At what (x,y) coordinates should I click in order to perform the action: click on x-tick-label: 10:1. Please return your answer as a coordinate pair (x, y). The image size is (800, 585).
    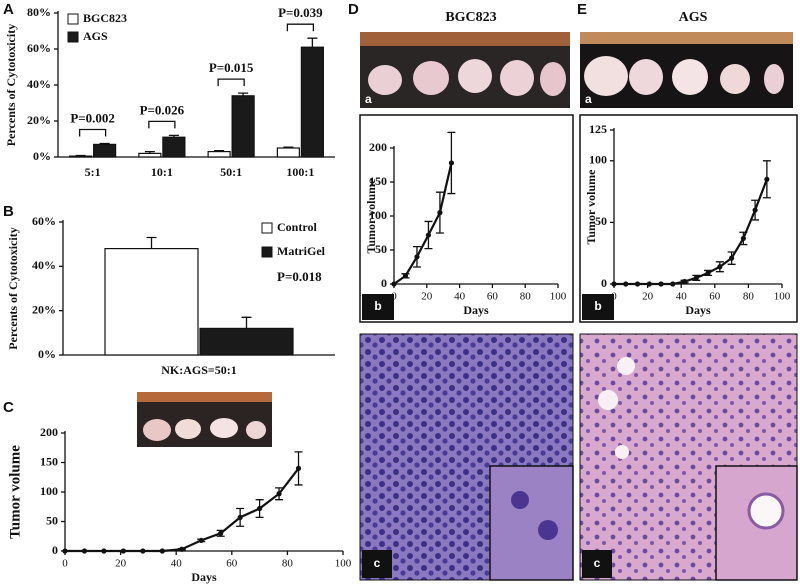
    Looking at the image, I should click on (162, 172).